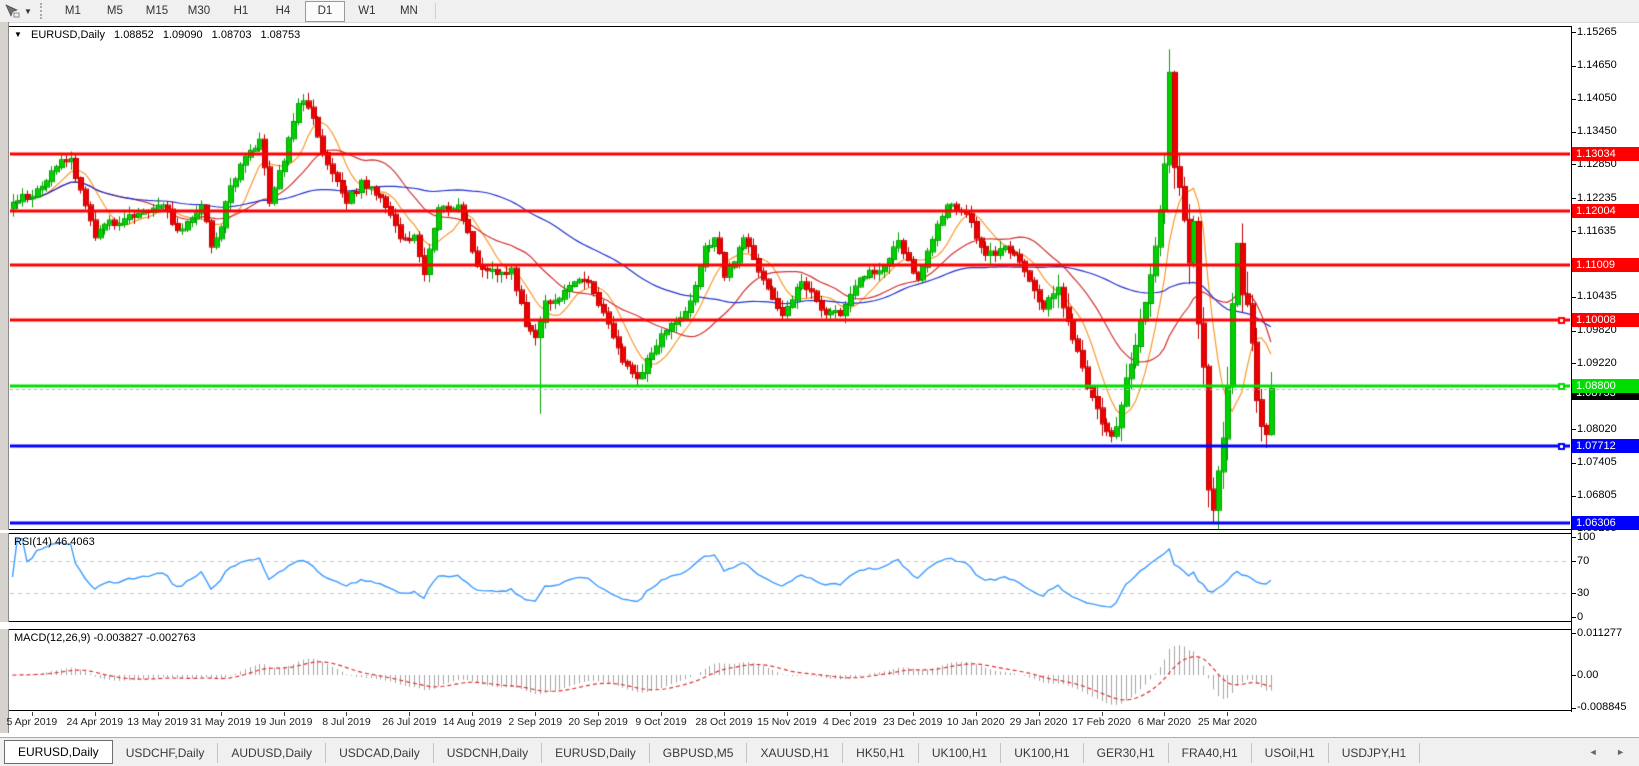 The image size is (1639, 766). What do you see at coordinates (1597, 65) in the screenshot?
I see `price-axis-label: 1.14650` at bounding box center [1597, 65].